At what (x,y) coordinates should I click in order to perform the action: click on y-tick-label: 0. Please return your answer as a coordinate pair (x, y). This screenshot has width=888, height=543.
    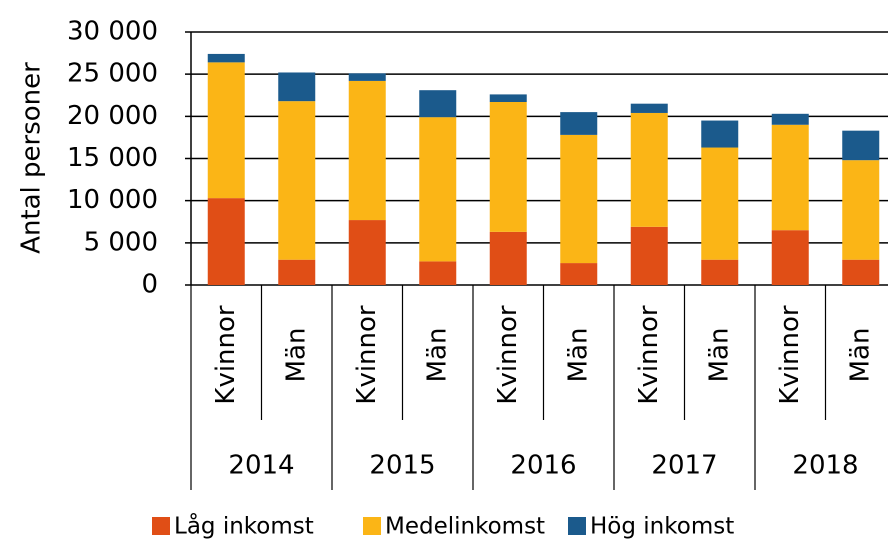
    Looking at the image, I should click on (149, 285).